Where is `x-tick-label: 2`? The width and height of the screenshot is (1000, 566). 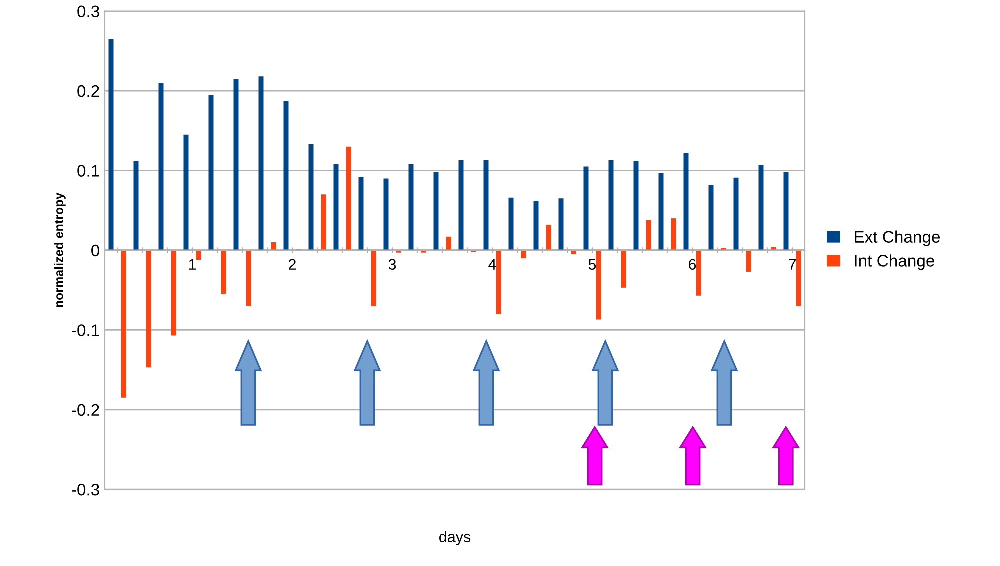 x-tick-label: 2 is located at coordinates (292, 264).